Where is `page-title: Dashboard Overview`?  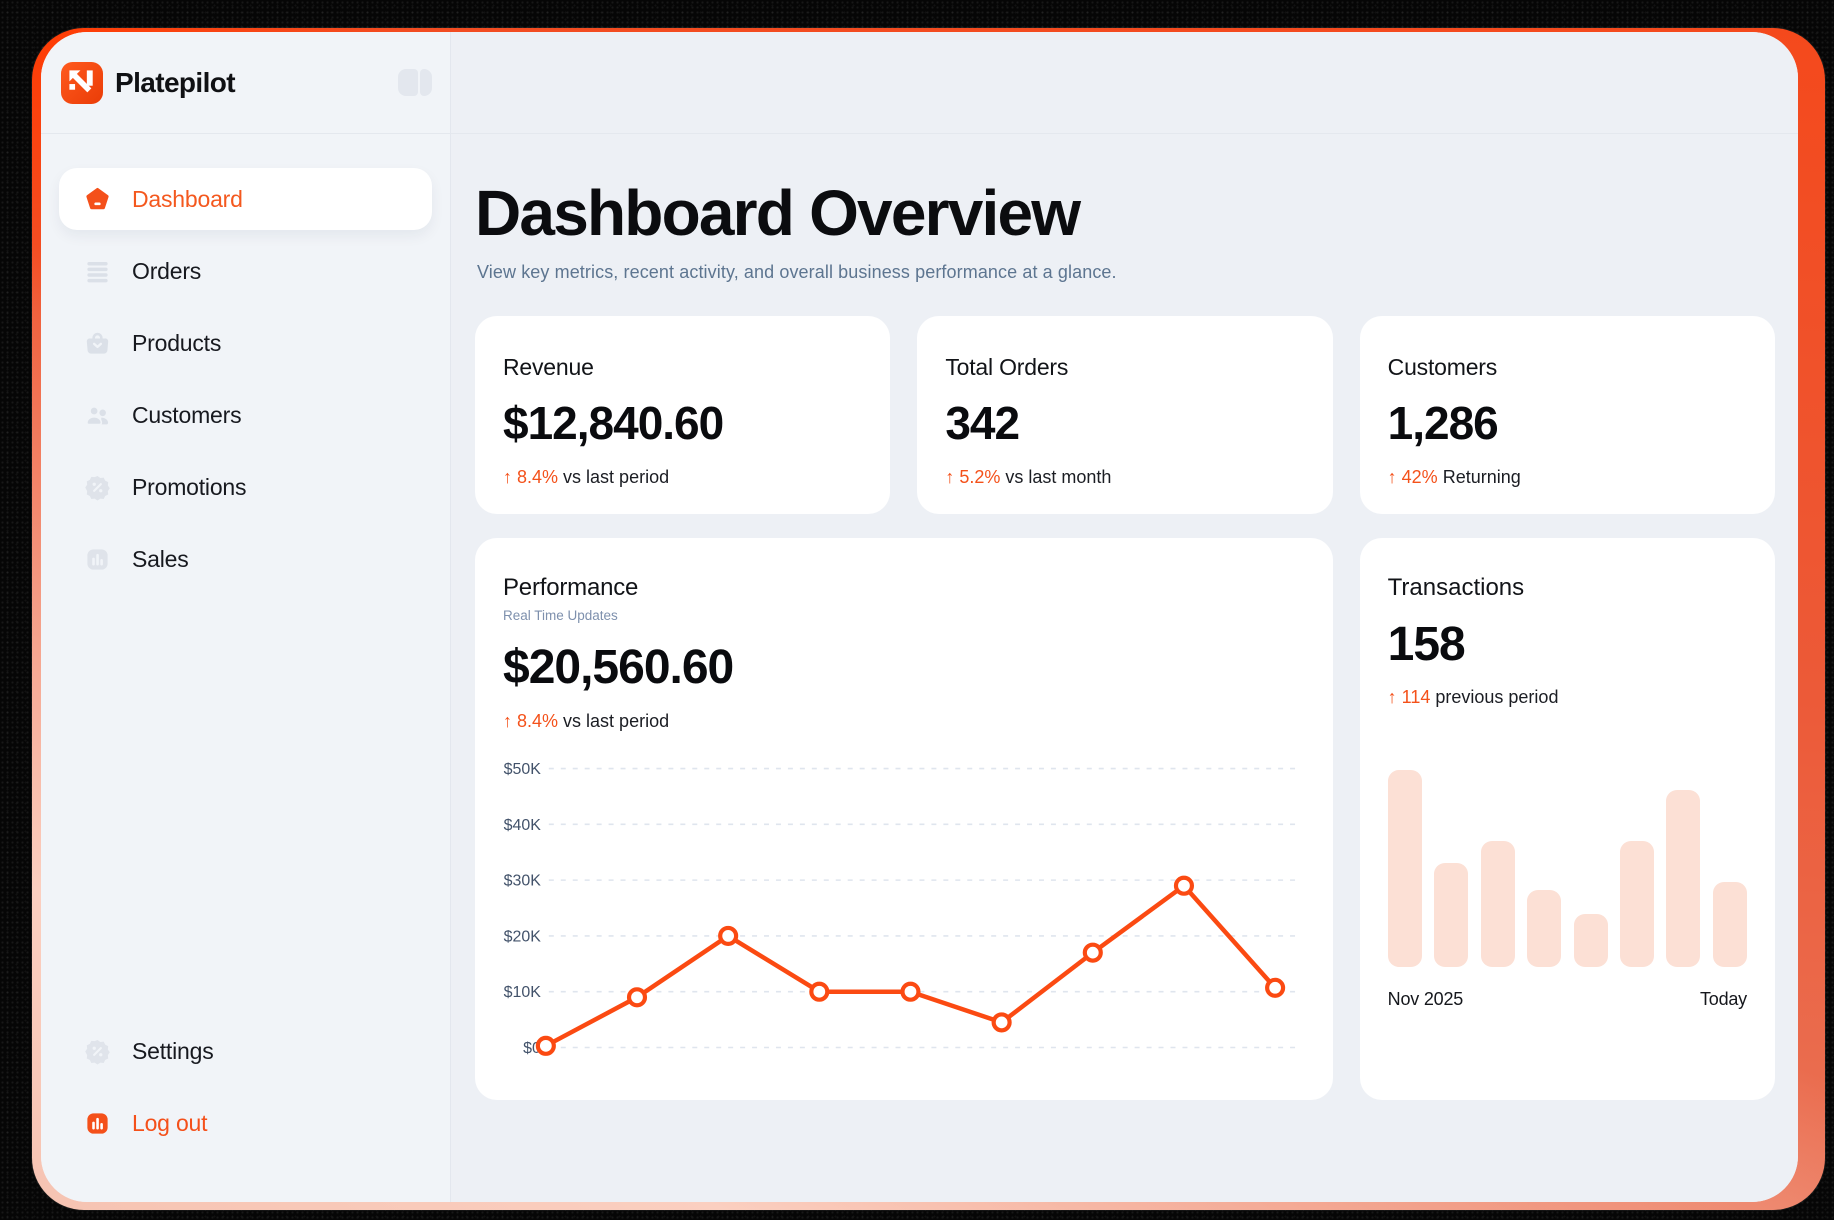 page-title: Dashboard Overview is located at coordinates (778, 213).